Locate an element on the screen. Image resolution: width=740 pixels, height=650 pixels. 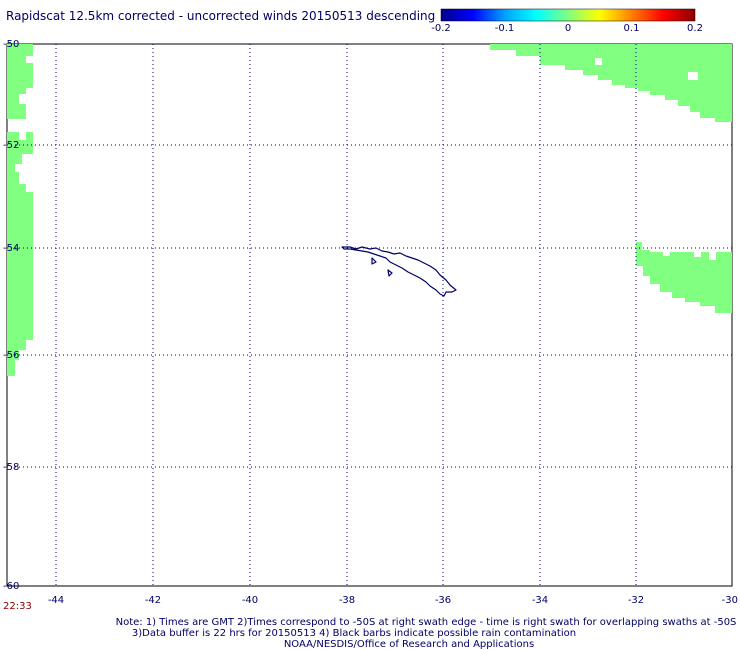
longitude-label: -36 is located at coordinates (443, 600).